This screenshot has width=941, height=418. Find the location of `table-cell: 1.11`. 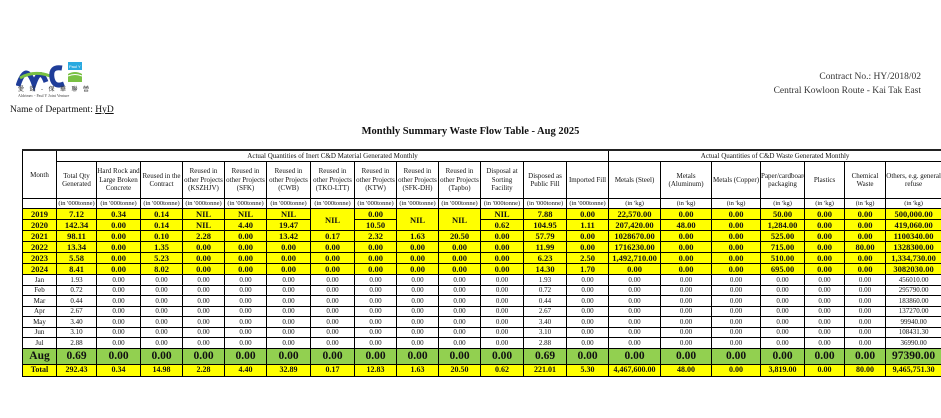

table-cell: 1.11 is located at coordinates (587, 225).